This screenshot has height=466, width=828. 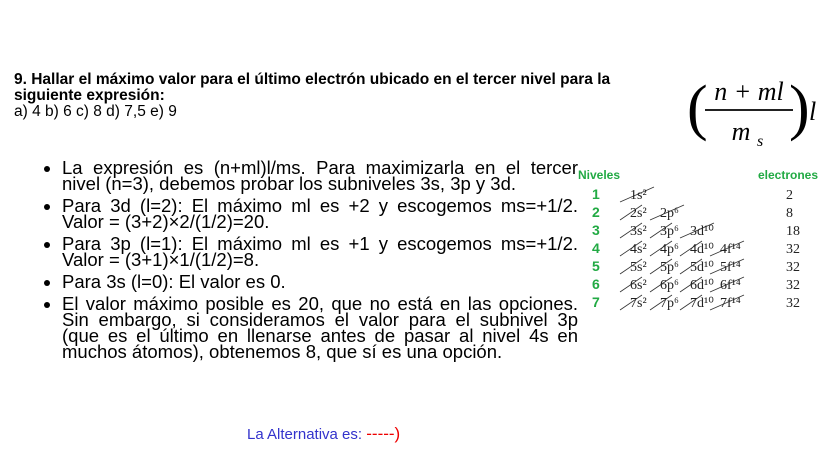 I want to click on electron-count: 18, so click(x=793, y=231).